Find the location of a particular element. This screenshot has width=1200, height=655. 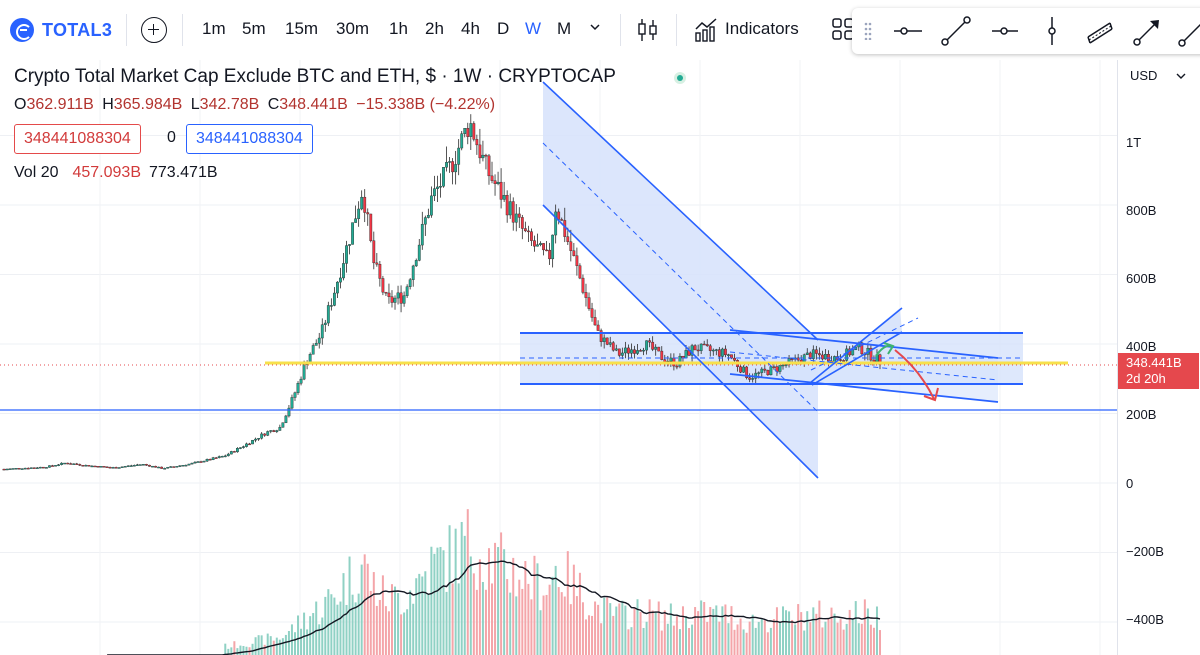

timeframe-w-button: W is located at coordinates (533, 28).